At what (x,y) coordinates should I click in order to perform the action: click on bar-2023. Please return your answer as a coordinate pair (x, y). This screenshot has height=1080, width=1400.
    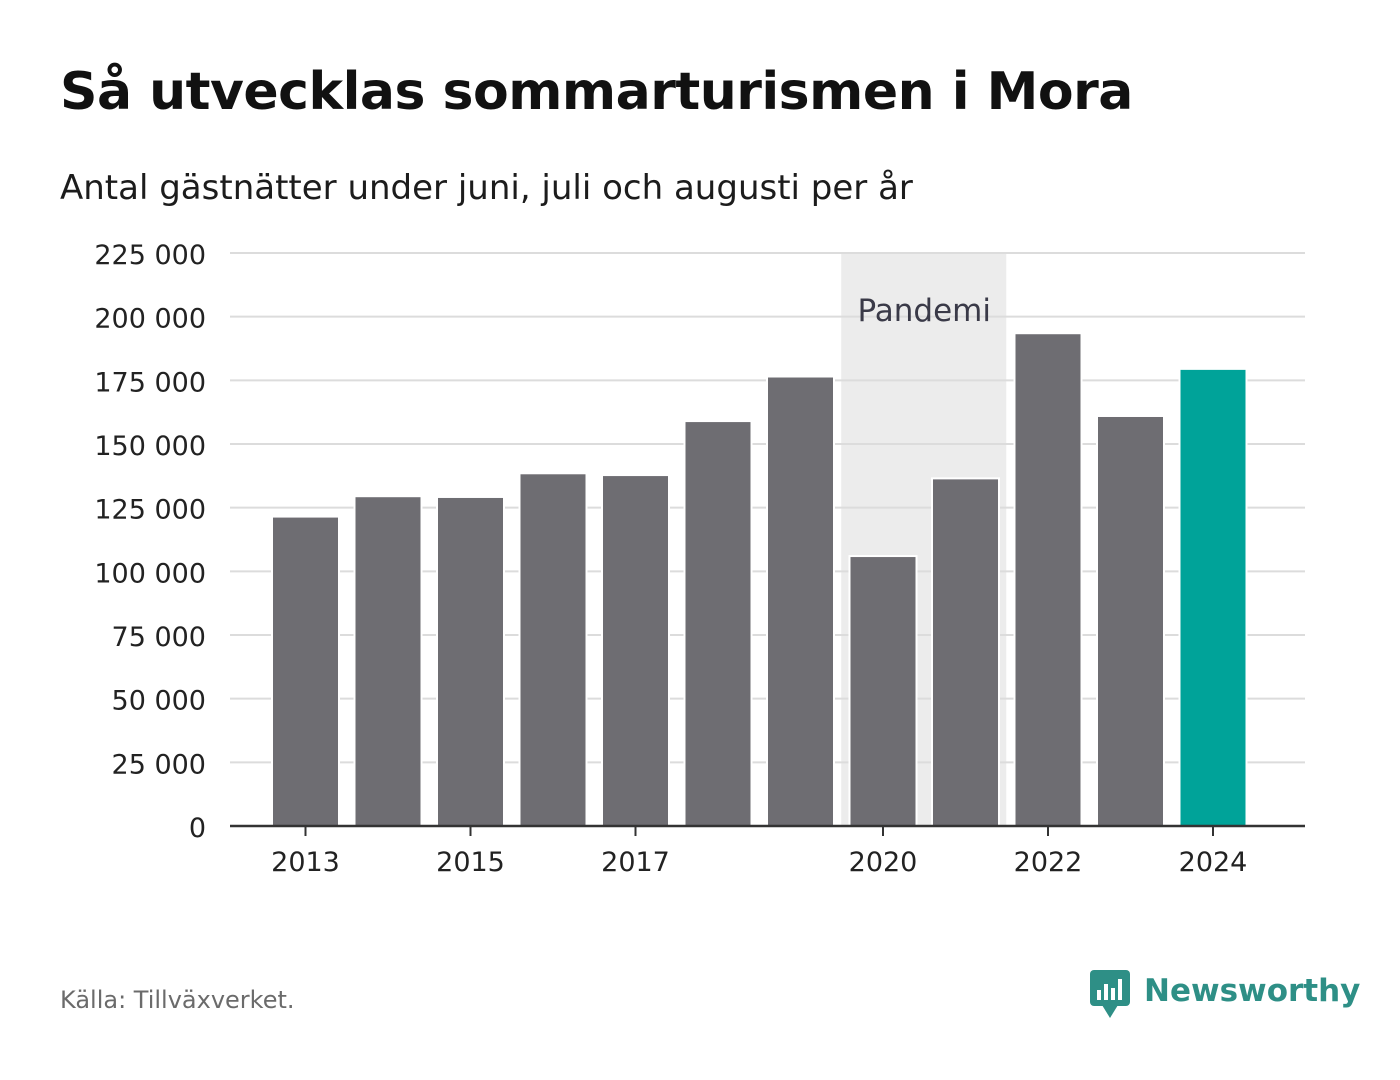
    Looking at the image, I should click on (1130, 620).